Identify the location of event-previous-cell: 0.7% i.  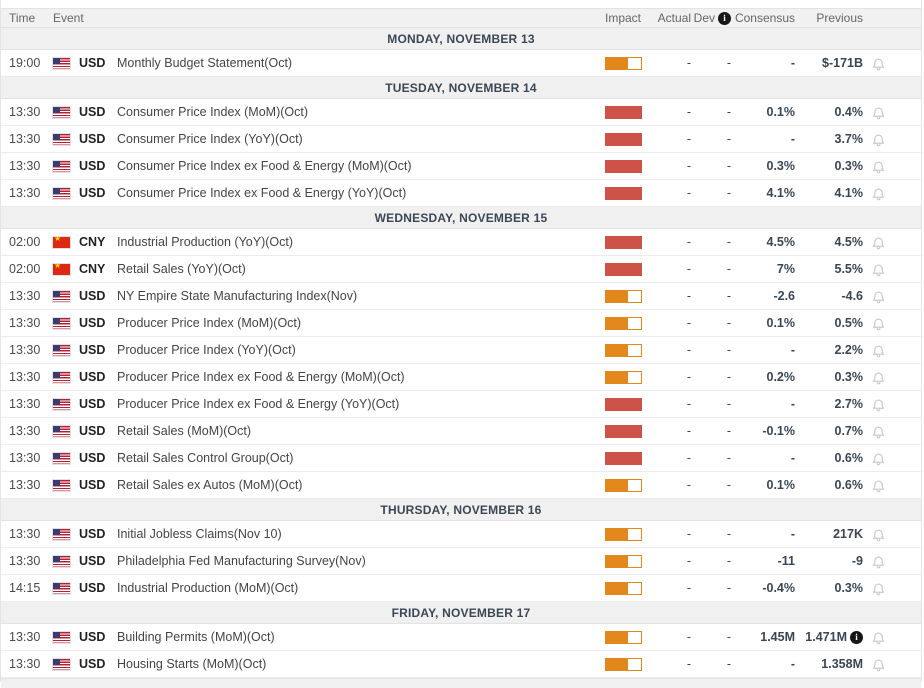
(829, 431).